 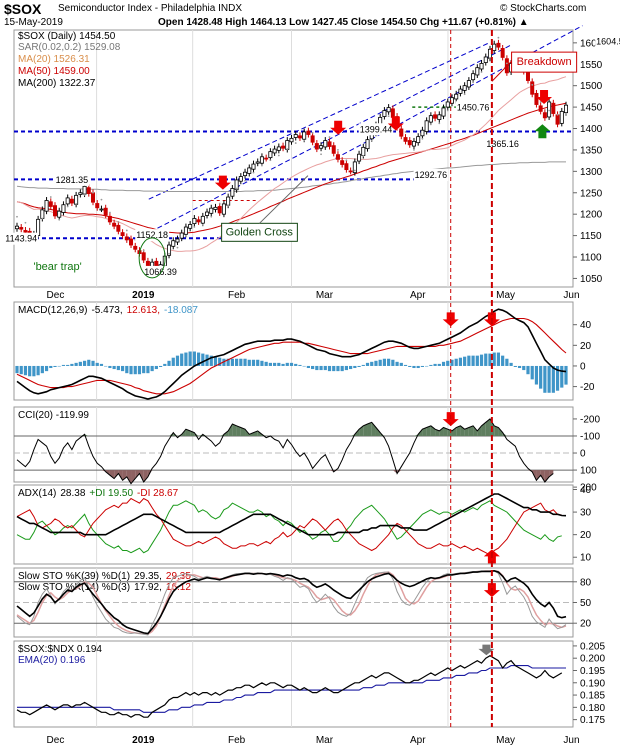 I want to click on price-axis-label: 1050, so click(x=591, y=279).